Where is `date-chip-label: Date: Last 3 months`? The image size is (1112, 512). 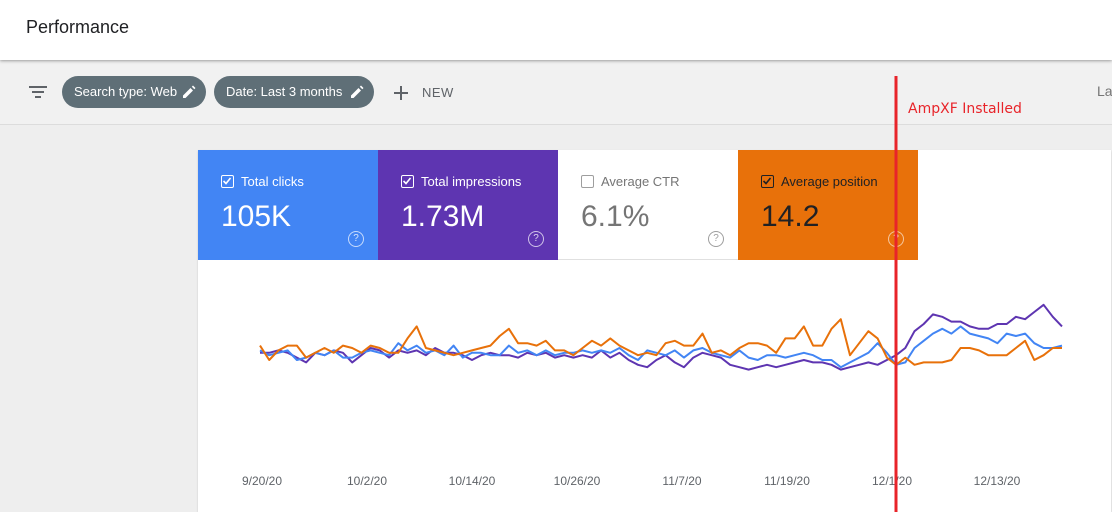
date-chip-label: Date: Last 3 months is located at coordinates (284, 91).